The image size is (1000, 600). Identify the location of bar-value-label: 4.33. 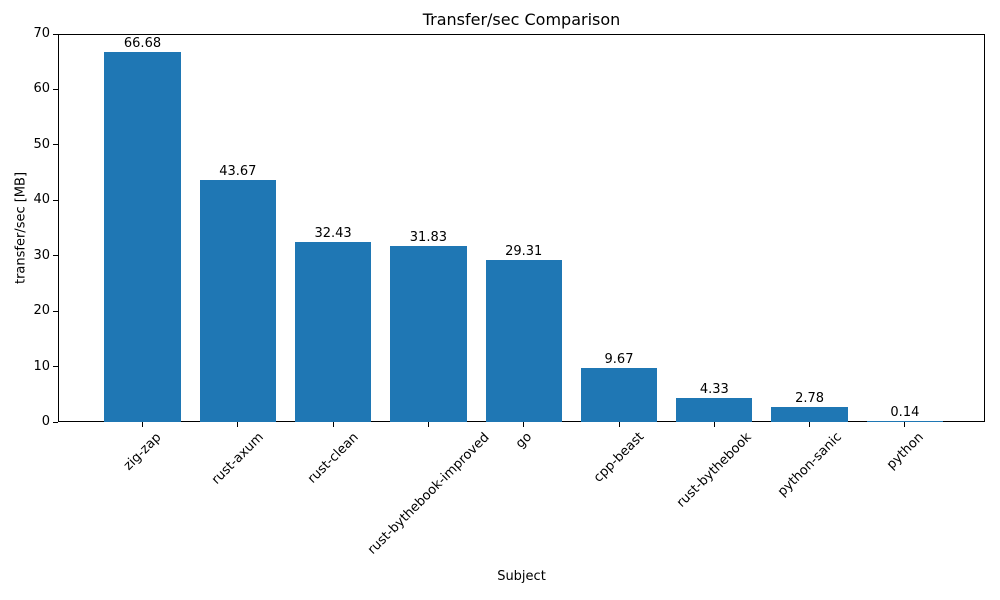
(714, 389).